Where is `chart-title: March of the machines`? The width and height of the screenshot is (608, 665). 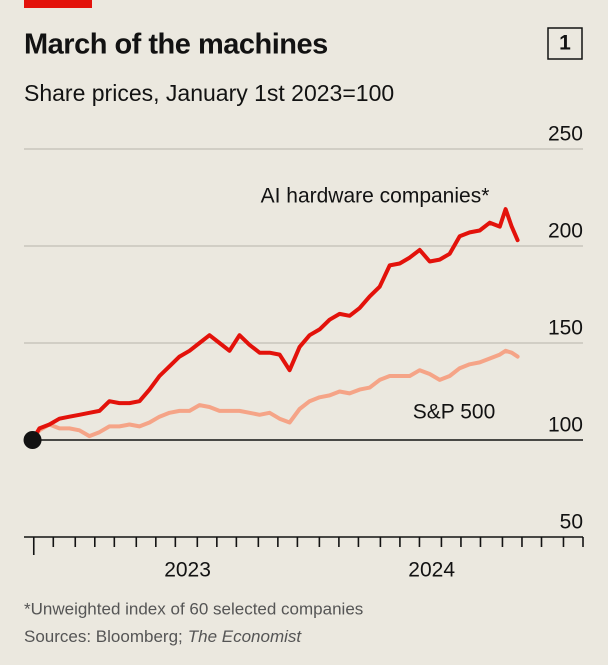 chart-title: March of the machines is located at coordinates (176, 45).